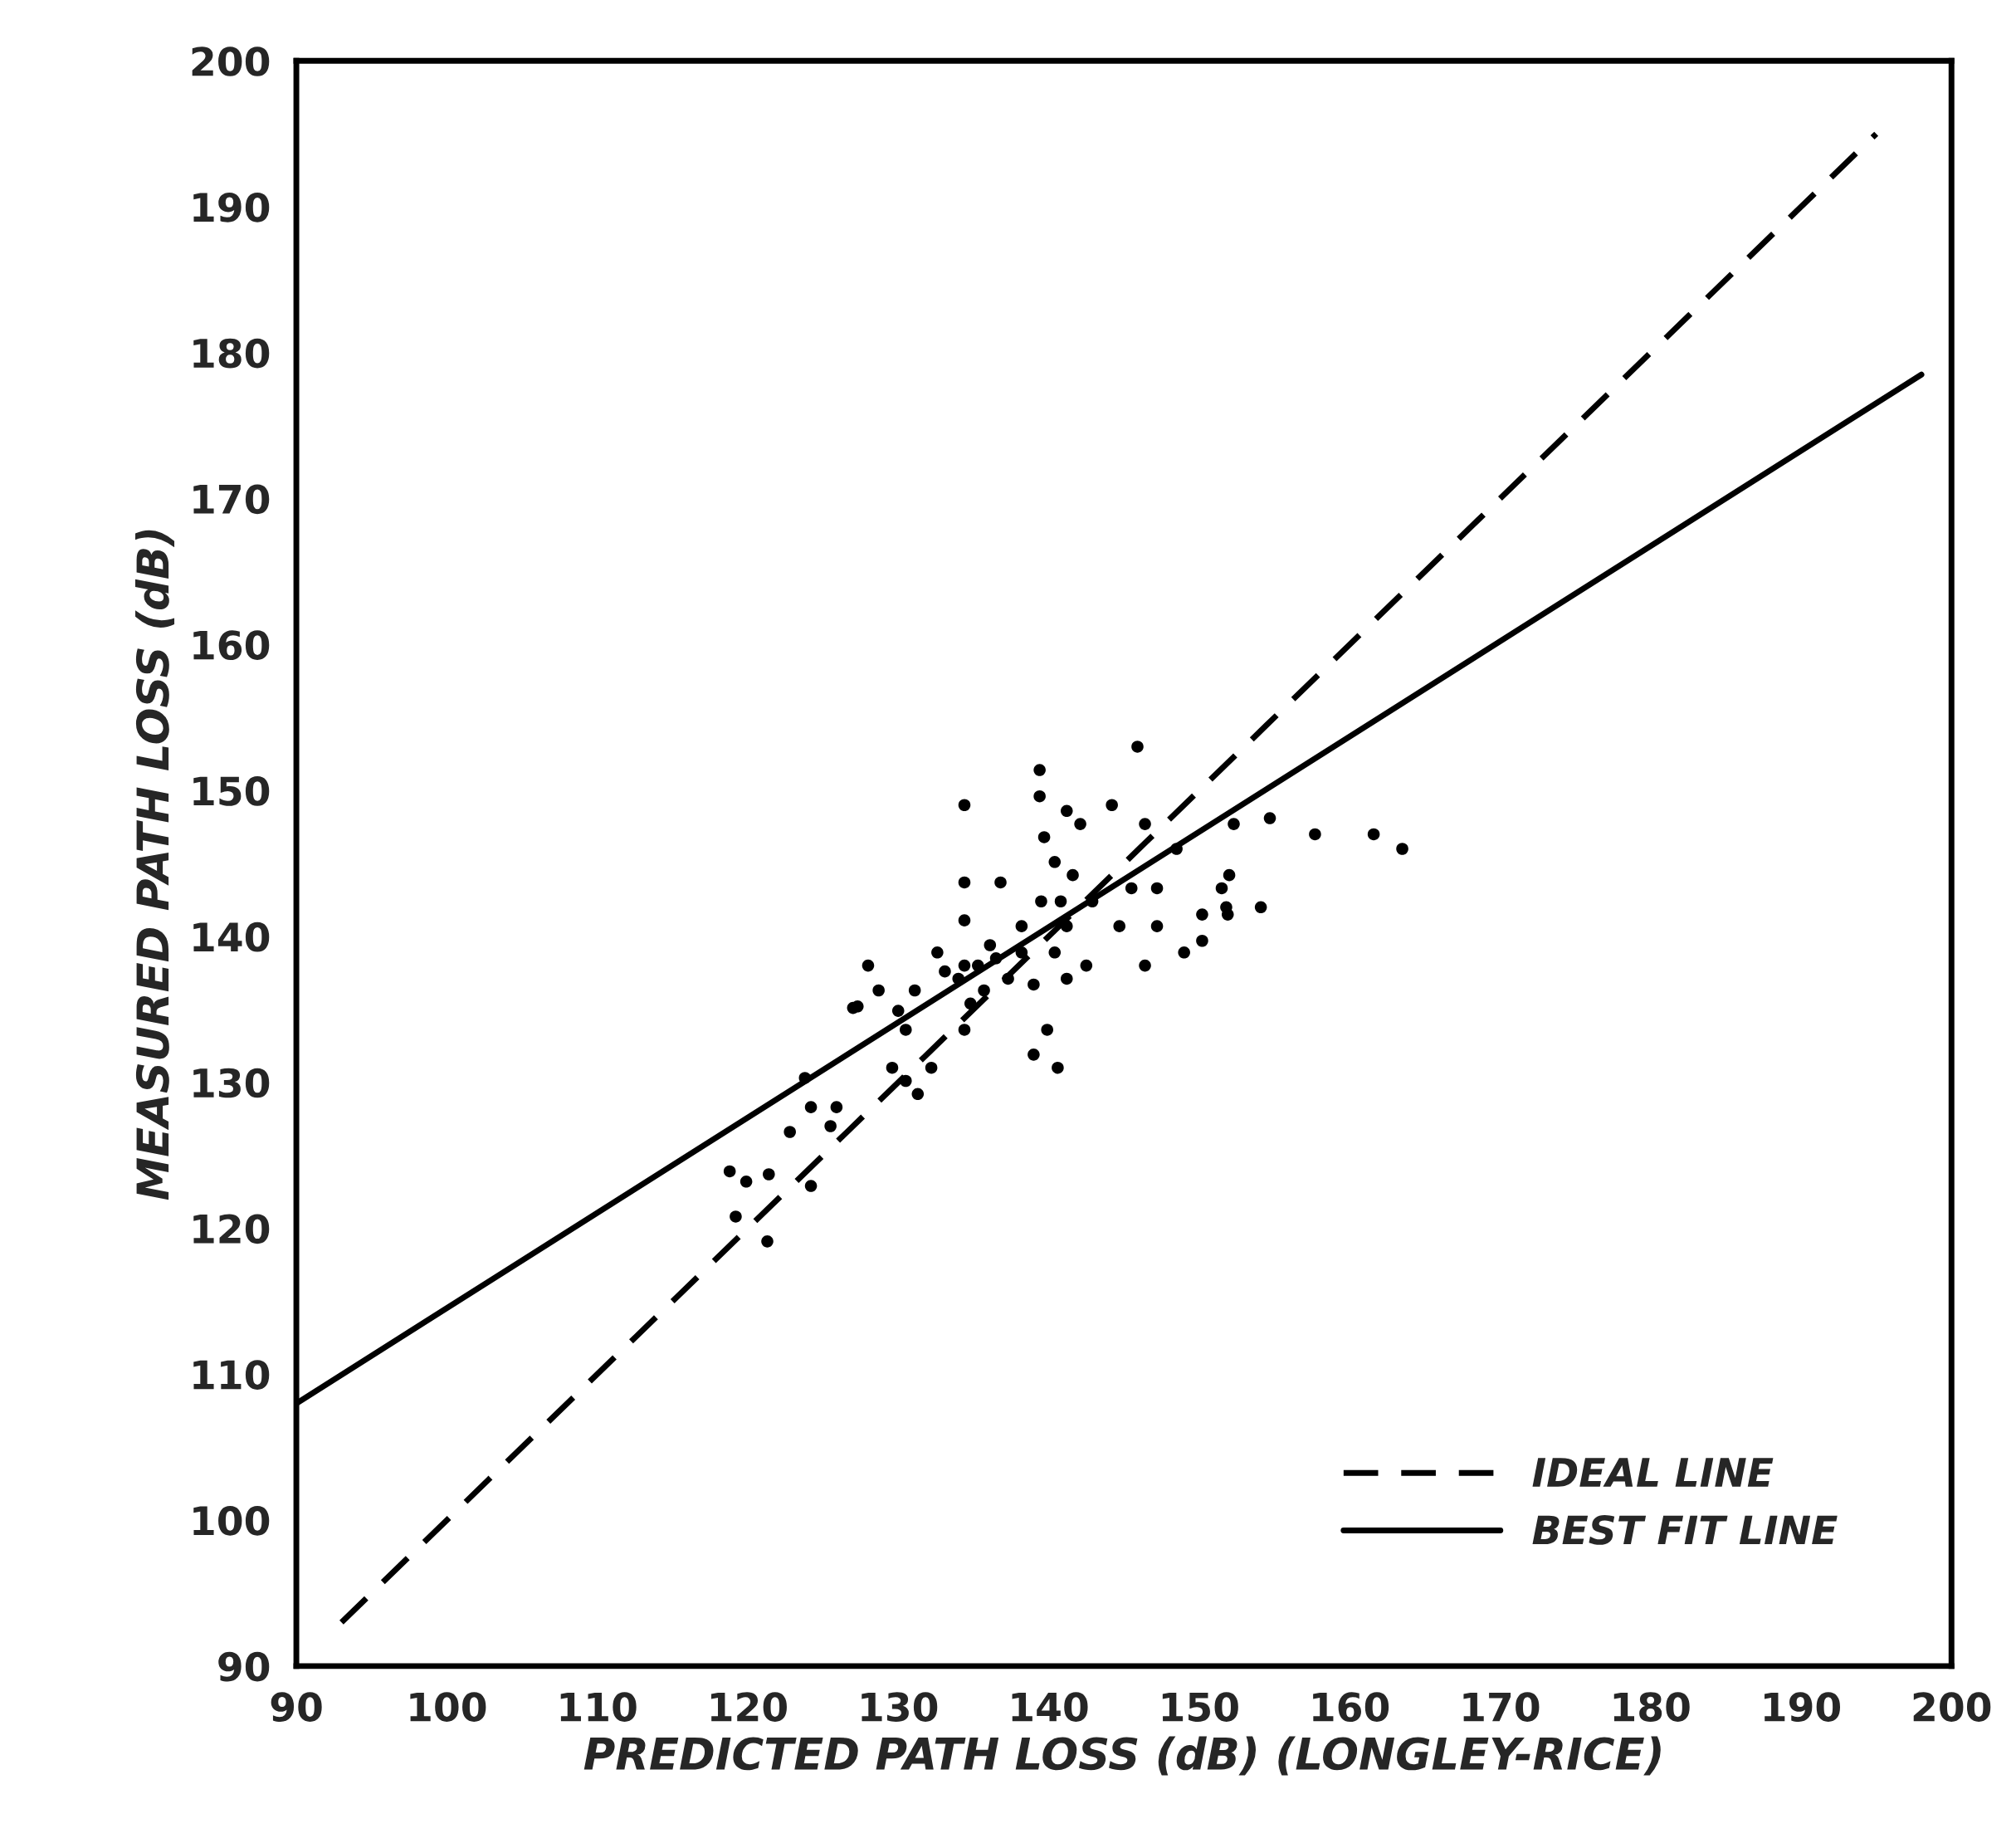  What do you see at coordinates (1803, 1707) in the screenshot?
I see `x-tick-label: 190` at bounding box center [1803, 1707].